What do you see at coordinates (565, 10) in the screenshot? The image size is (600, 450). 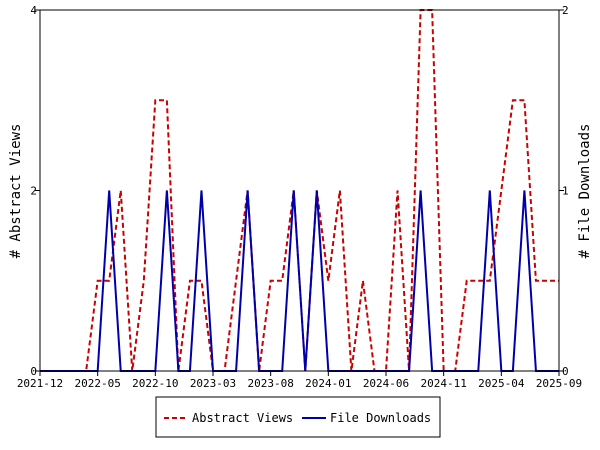 I see `y-right-tick-label: 2` at bounding box center [565, 10].